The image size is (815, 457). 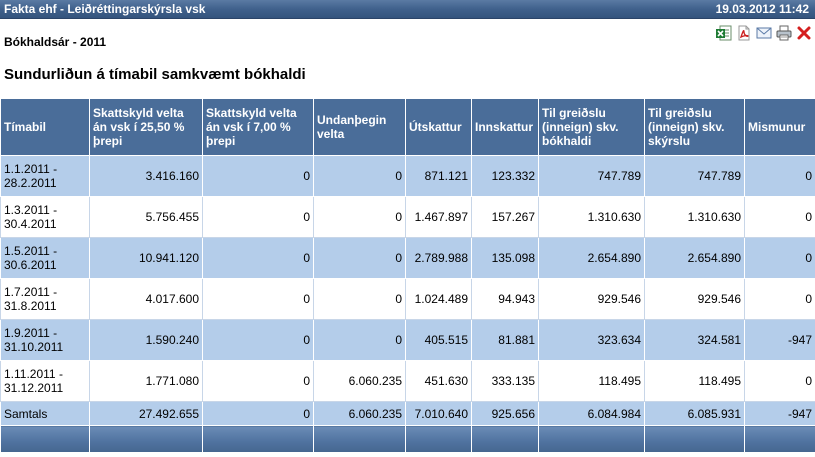 What do you see at coordinates (359, 127) in the screenshot?
I see `column-header-exempt: Undanþegin velta` at bounding box center [359, 127].